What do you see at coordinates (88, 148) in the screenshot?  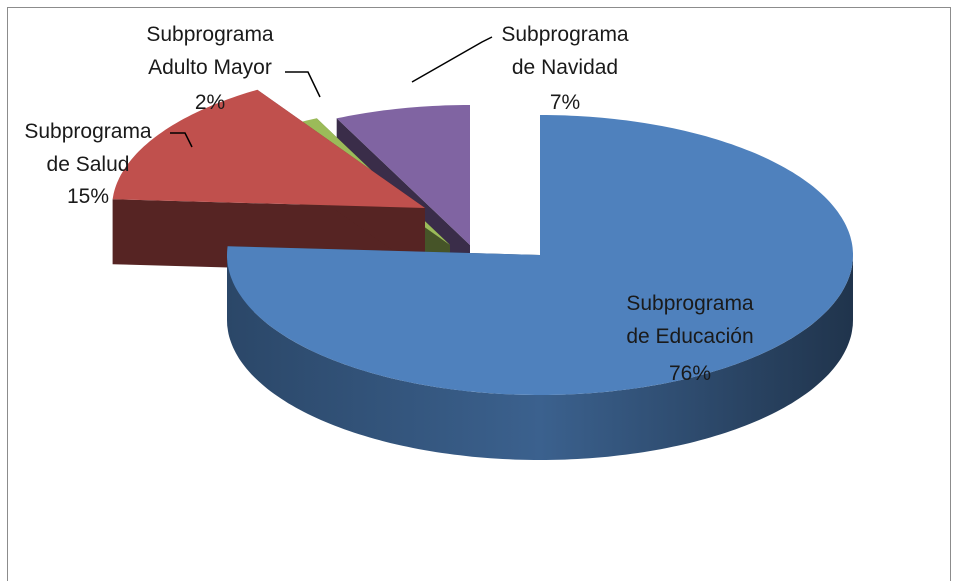 I see `slice-label: Subprograma de Salud` at bounding box center [88, 148].